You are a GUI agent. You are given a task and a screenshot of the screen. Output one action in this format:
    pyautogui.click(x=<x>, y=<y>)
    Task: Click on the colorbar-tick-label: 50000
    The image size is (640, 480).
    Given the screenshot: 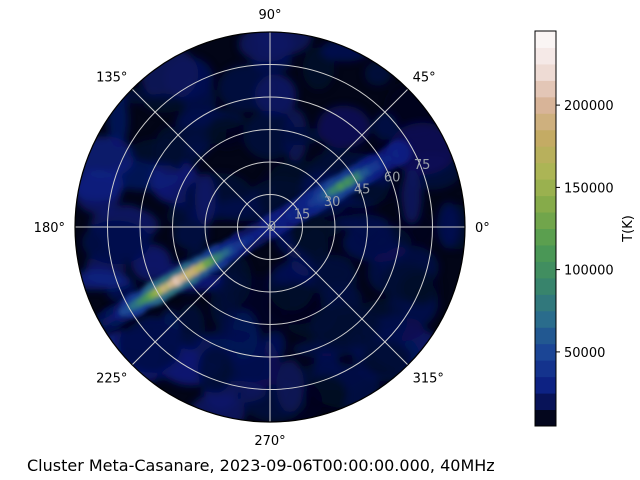 What is the action you would take?
    pyautogui.click(x=584, y=353)
    